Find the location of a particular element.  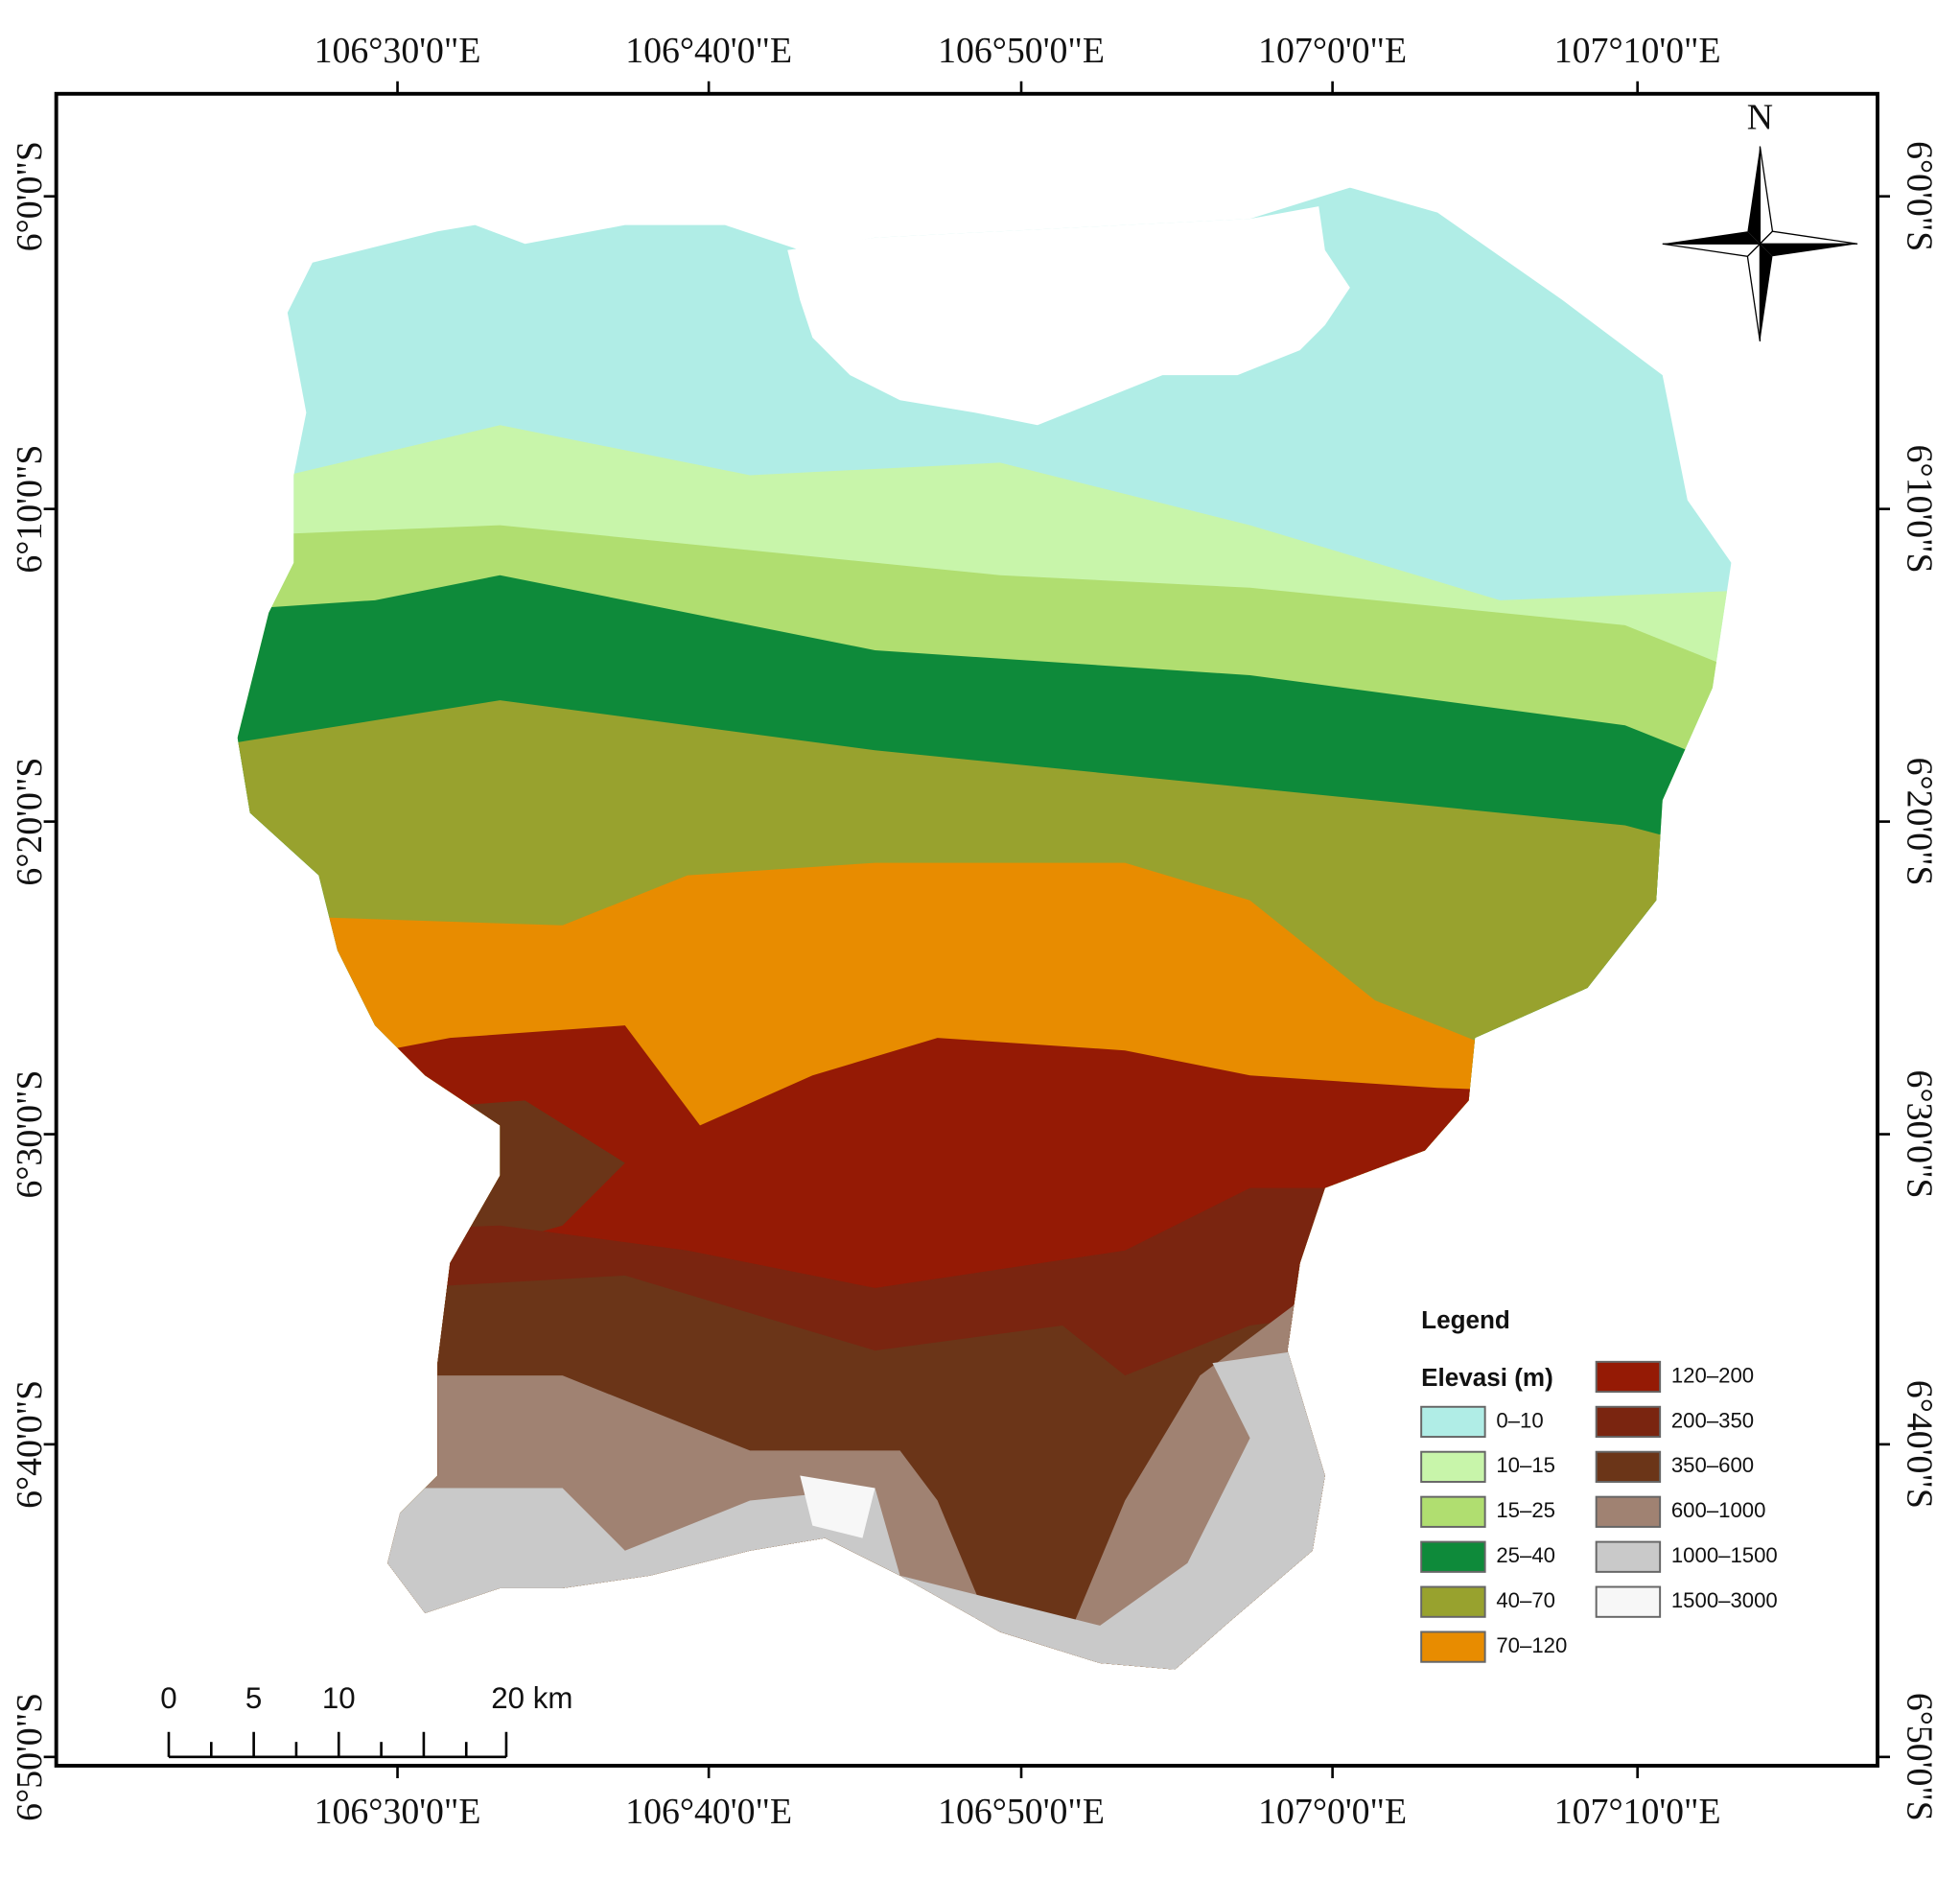

legend-label: 40–70 is located at coordinates (1525, 1600).